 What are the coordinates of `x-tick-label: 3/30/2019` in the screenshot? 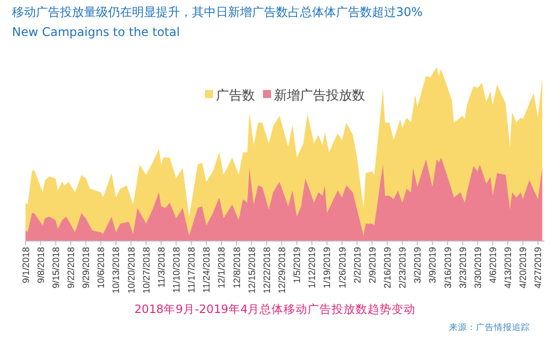 It's located at (477, 267).